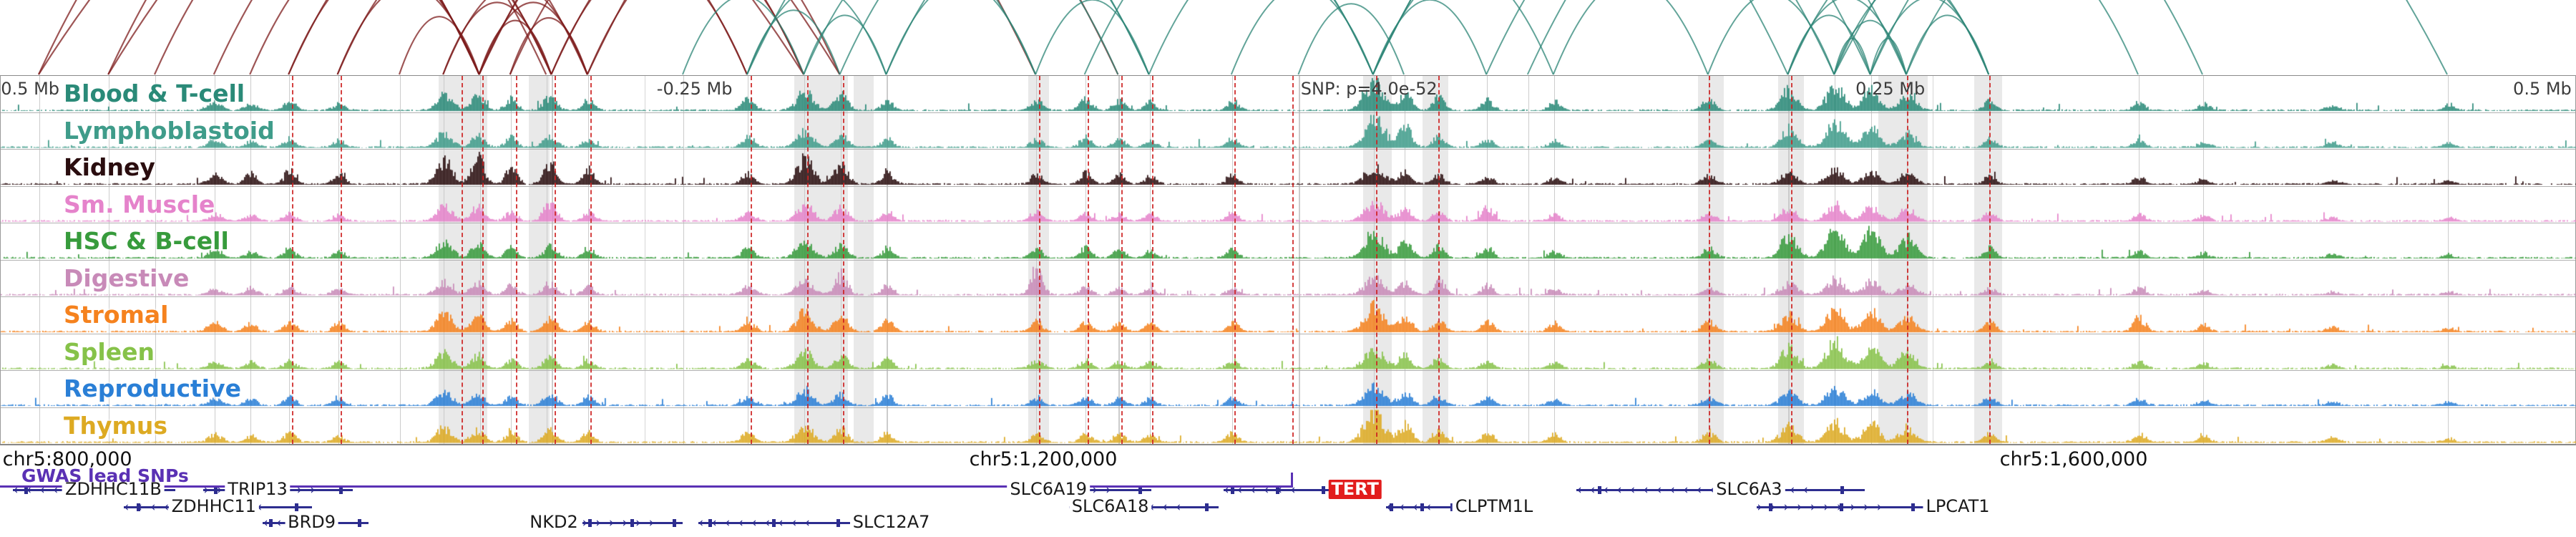  I want to click on track-label-sm-muscle: Sm. Muscle, so click(139, 204).